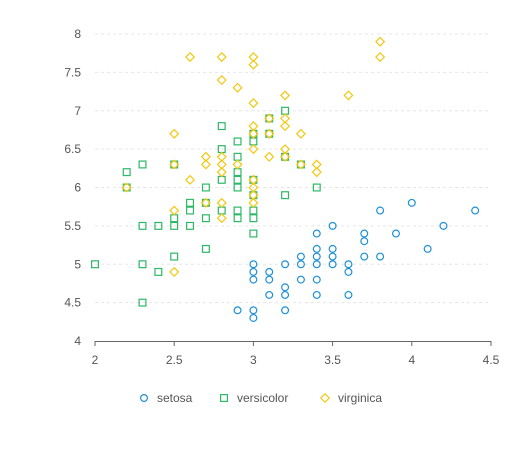 This screenshot has height=453, width=526. I want to click on legend-virginica-label: virginica, so click(360, 398).